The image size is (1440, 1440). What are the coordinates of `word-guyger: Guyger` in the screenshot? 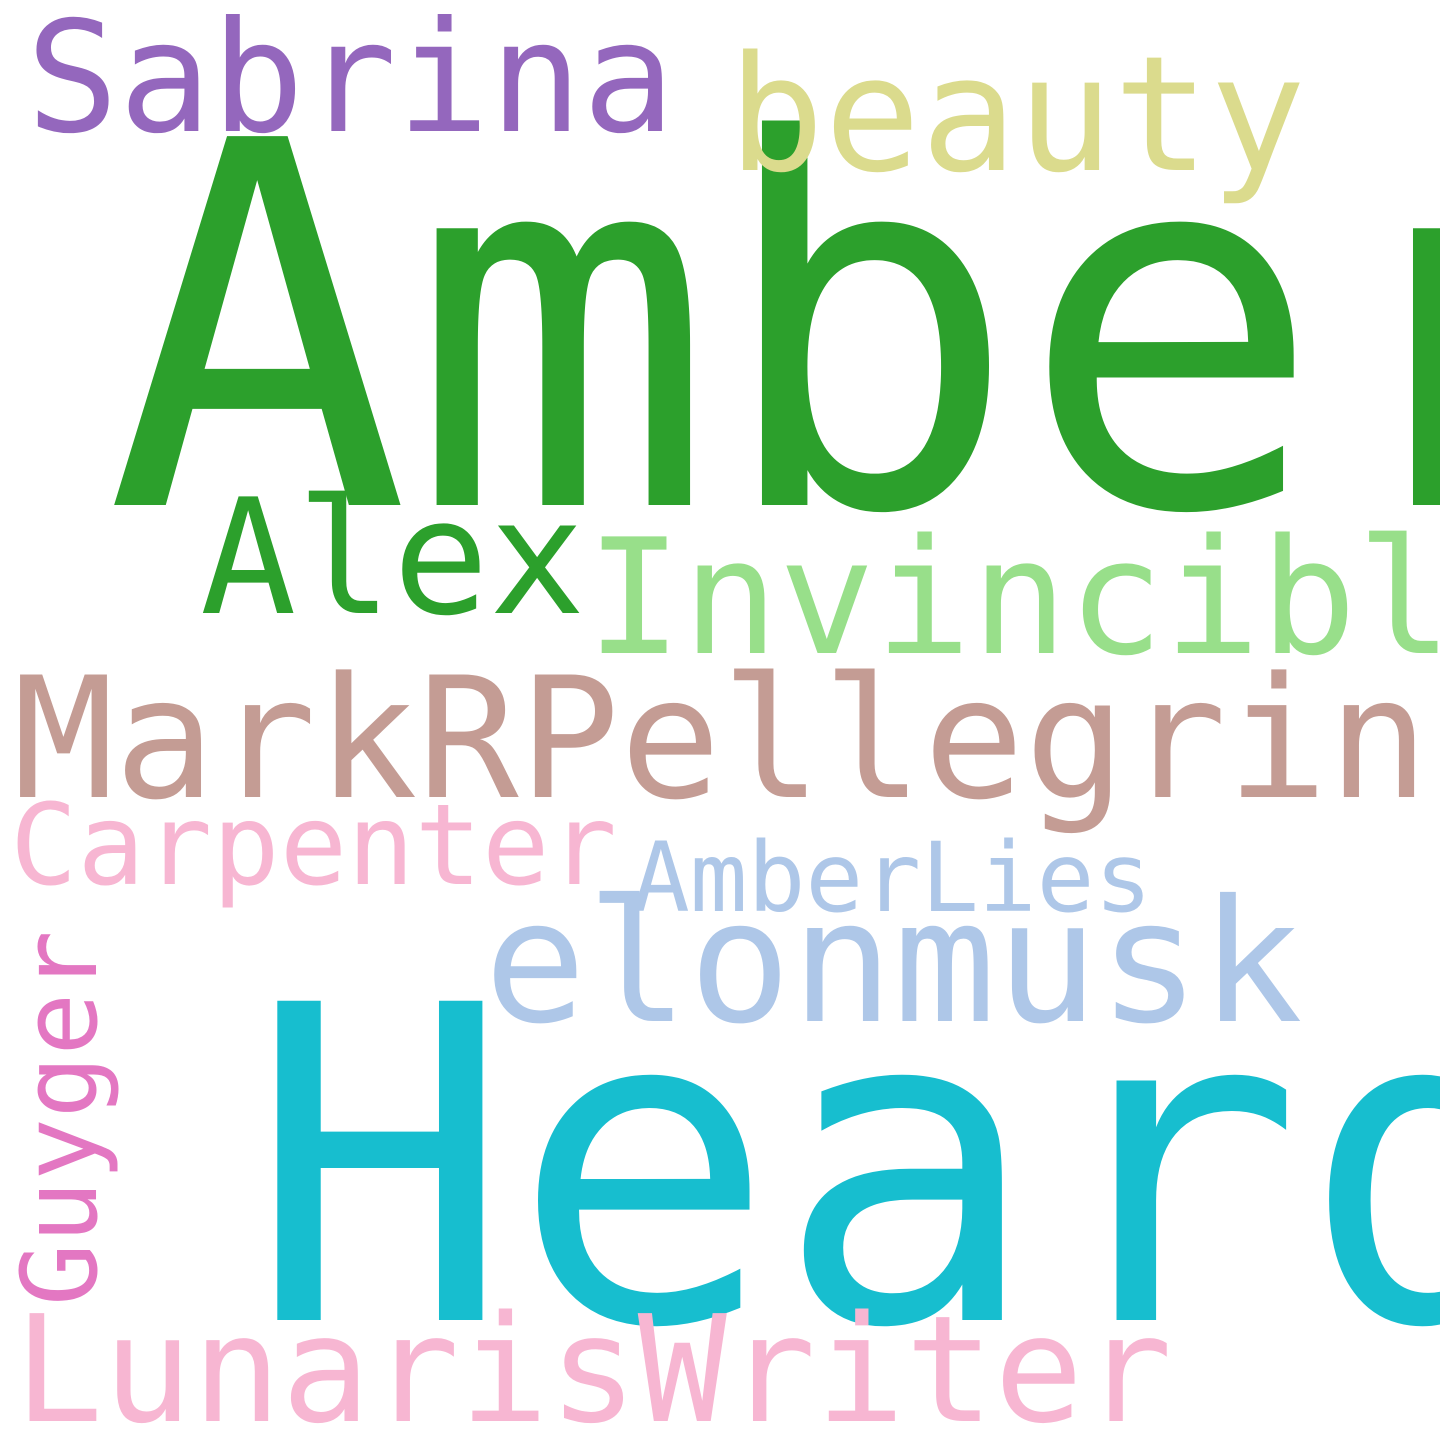 It's located at (60, 1118).